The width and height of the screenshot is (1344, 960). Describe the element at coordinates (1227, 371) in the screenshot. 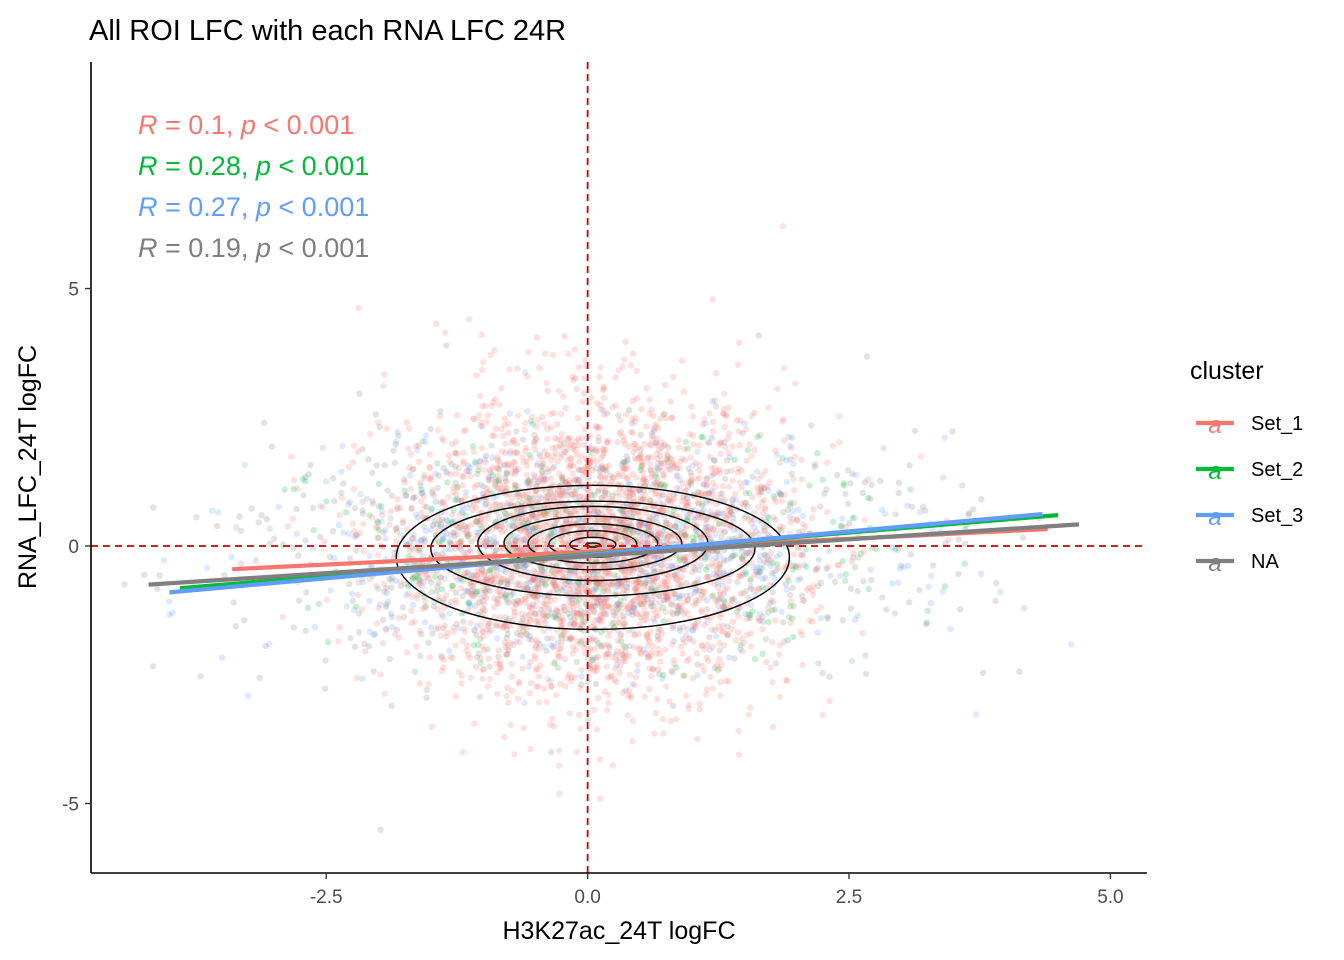

I see `legend-title: cluster` at that location.